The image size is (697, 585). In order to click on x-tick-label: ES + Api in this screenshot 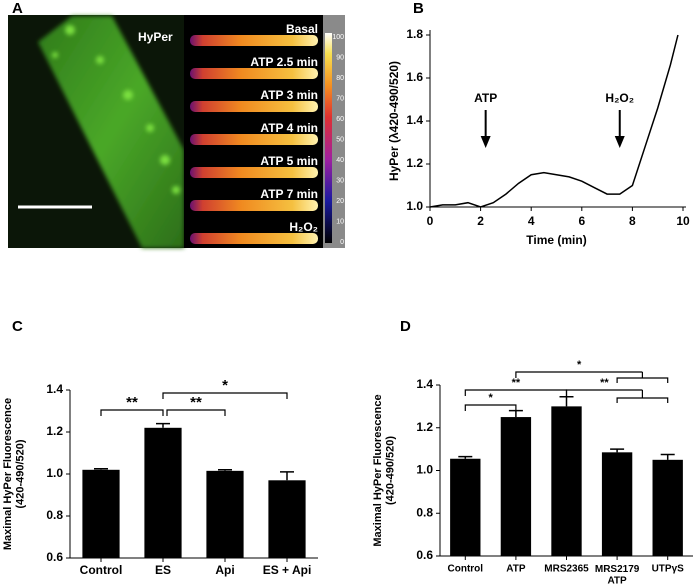, I will do `click(287, 570)`.